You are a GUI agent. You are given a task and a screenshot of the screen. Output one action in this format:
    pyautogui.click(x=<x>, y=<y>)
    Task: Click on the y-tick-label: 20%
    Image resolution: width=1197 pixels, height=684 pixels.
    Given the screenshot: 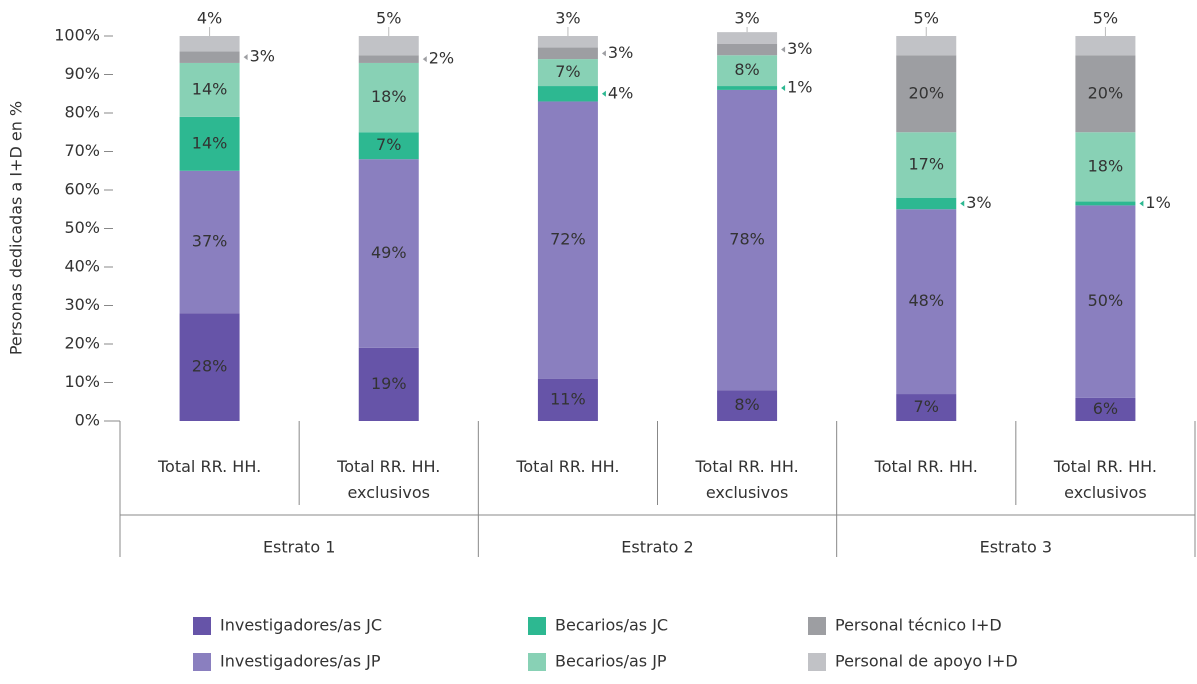 What is the action you would take?
    pyautogui.click(x=82, y=343)
    